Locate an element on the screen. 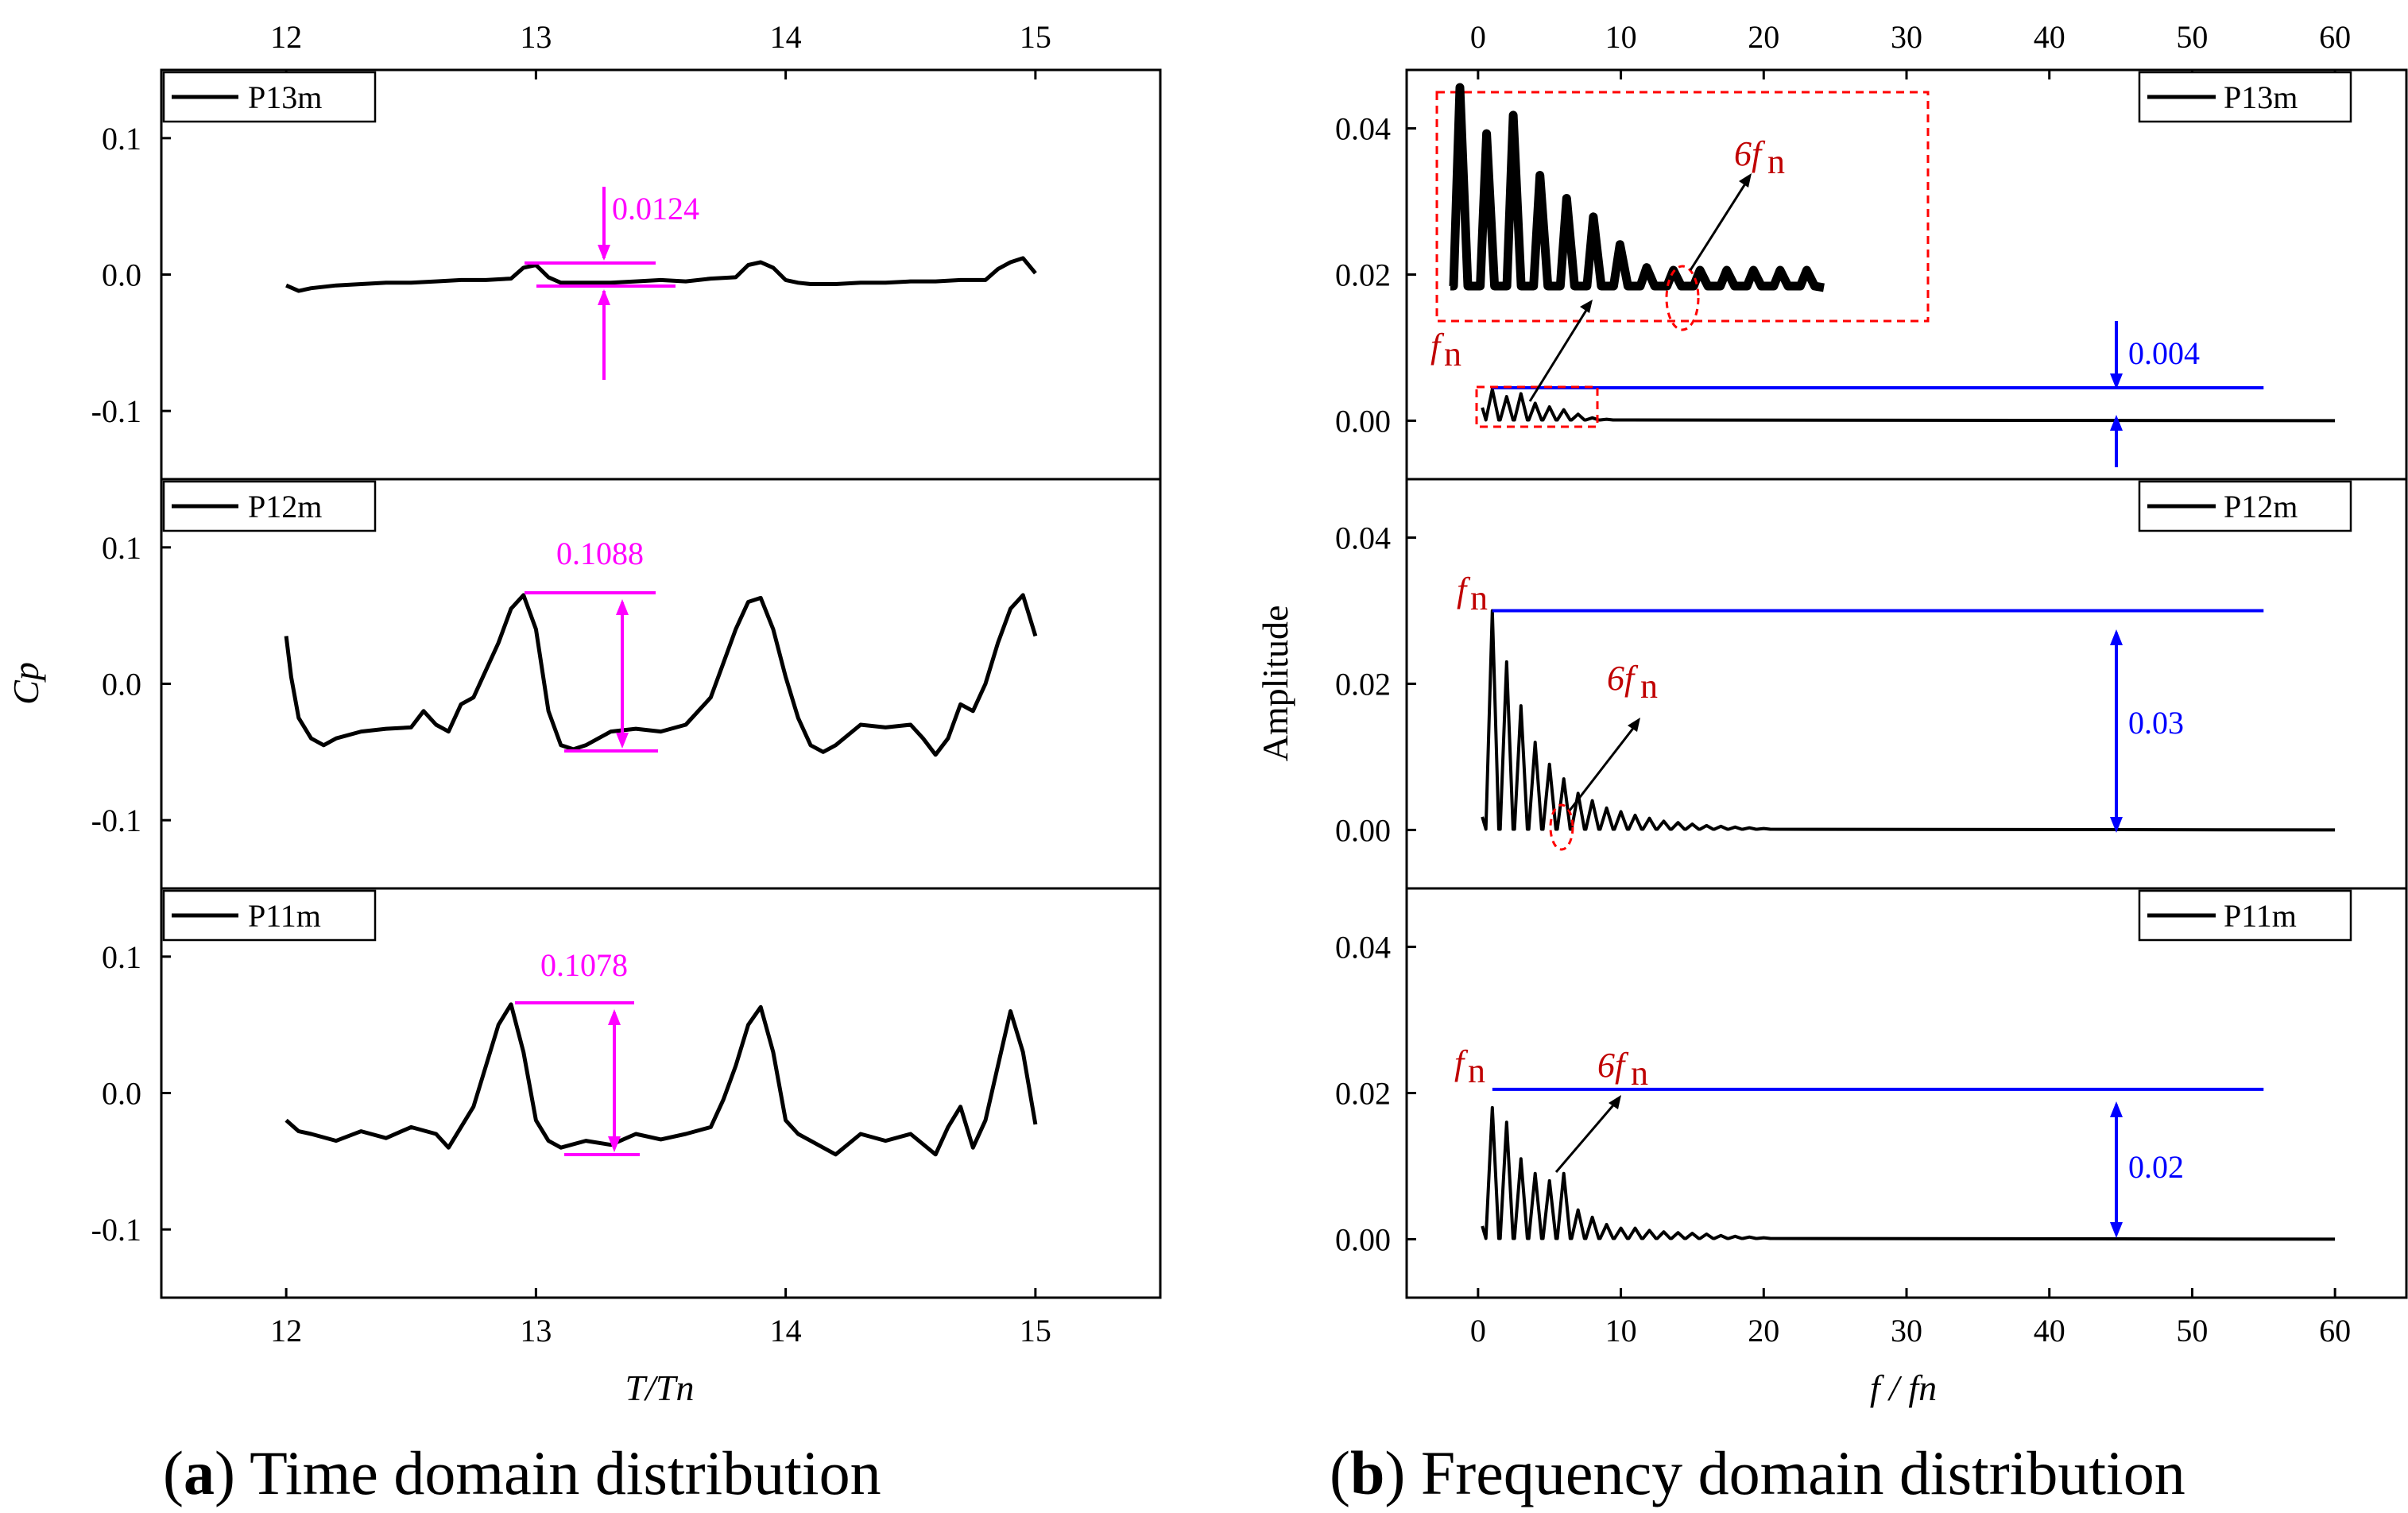 The image size is (2408, 1513). time-top-xaxis: 12 13 14 15 is located at coordinates (660, 49).